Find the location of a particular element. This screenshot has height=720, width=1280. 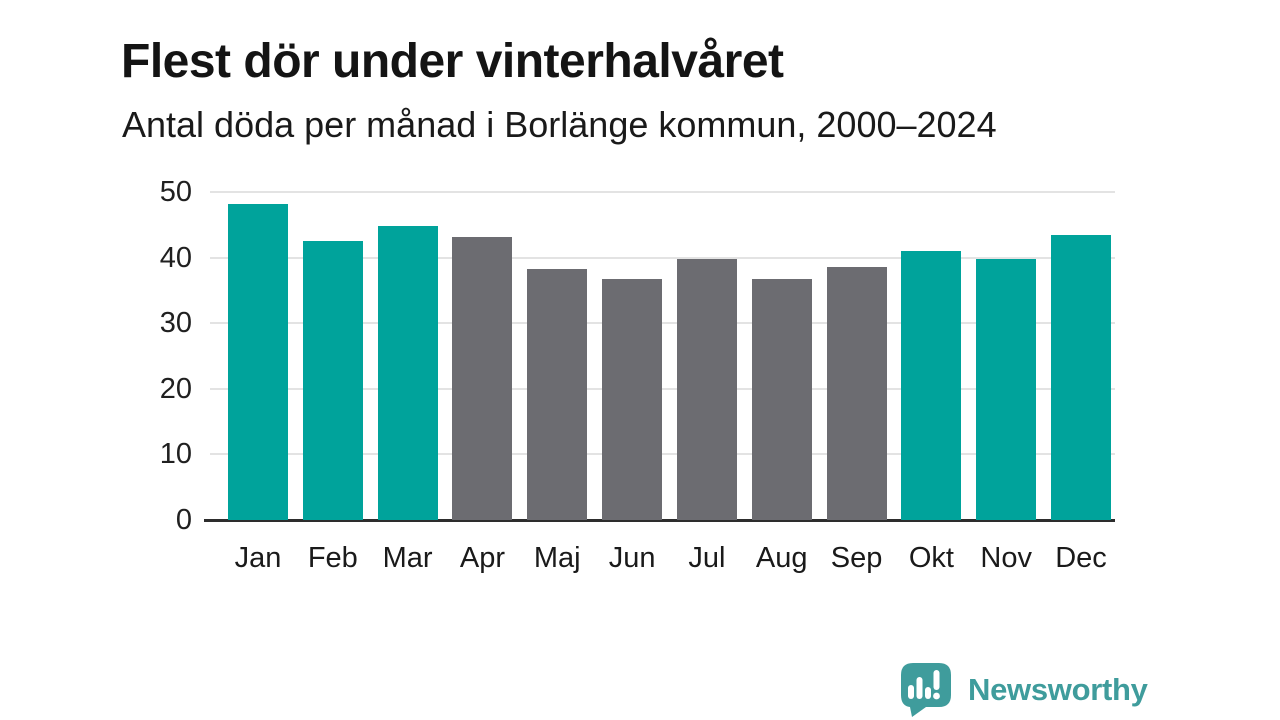

y-tick-label-40: 40 is located at coordinates (175, 257).